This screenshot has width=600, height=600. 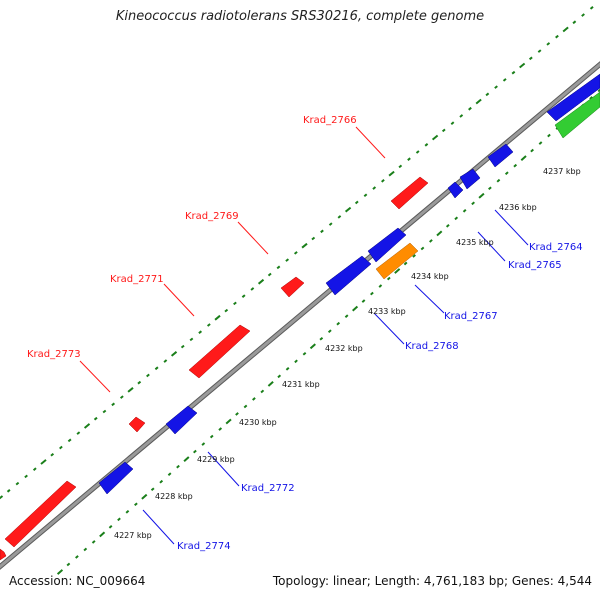 What do you see at coordinates (212, 216) in the screenshot?
I see `gene-label-krad-2769: Krad_2769` at bounding box center [212, 216].